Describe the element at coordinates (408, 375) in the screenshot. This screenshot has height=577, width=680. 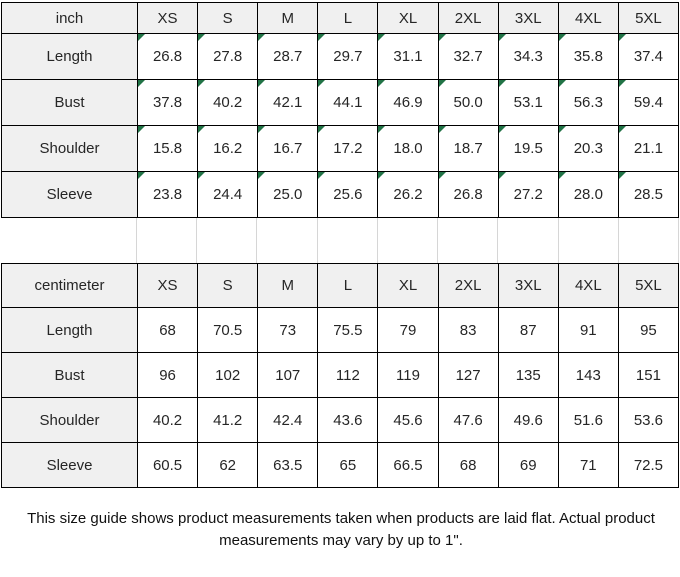
I see `value-cell: 119` at that location.